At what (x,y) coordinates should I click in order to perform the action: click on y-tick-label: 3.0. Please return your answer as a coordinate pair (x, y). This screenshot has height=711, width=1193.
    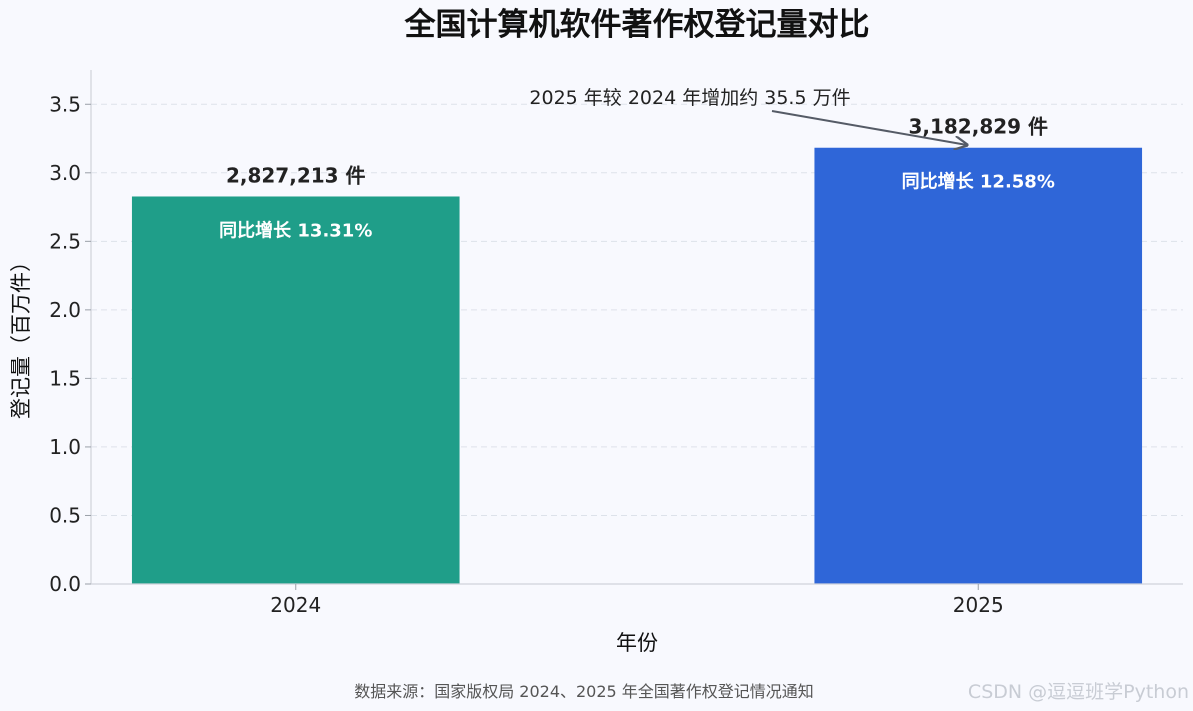
    Looking at the image, I should click on (65, 173).